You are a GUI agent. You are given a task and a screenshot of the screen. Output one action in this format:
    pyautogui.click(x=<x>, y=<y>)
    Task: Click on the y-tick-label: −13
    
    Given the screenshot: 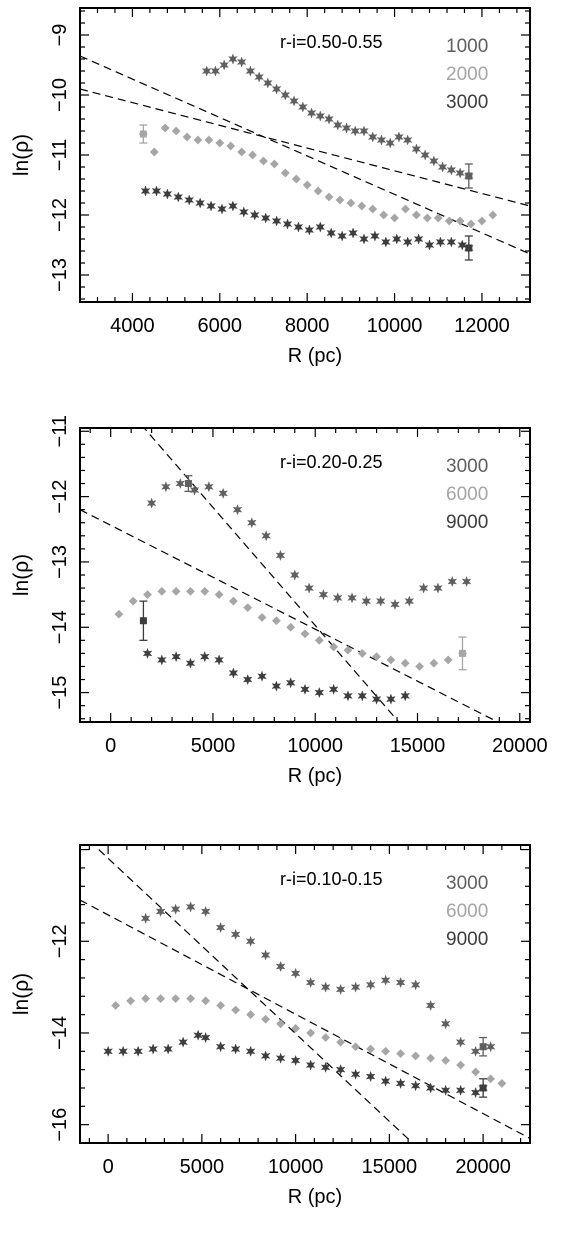 What is the action you would take?
    pyautogui.click(x=60, y=275)
    